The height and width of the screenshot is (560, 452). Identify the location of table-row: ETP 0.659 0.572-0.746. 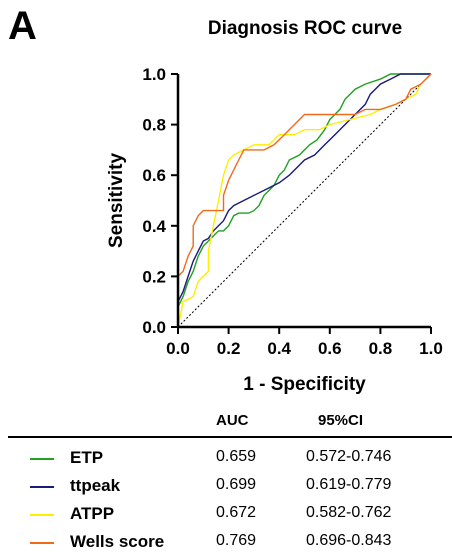
(226, 460).